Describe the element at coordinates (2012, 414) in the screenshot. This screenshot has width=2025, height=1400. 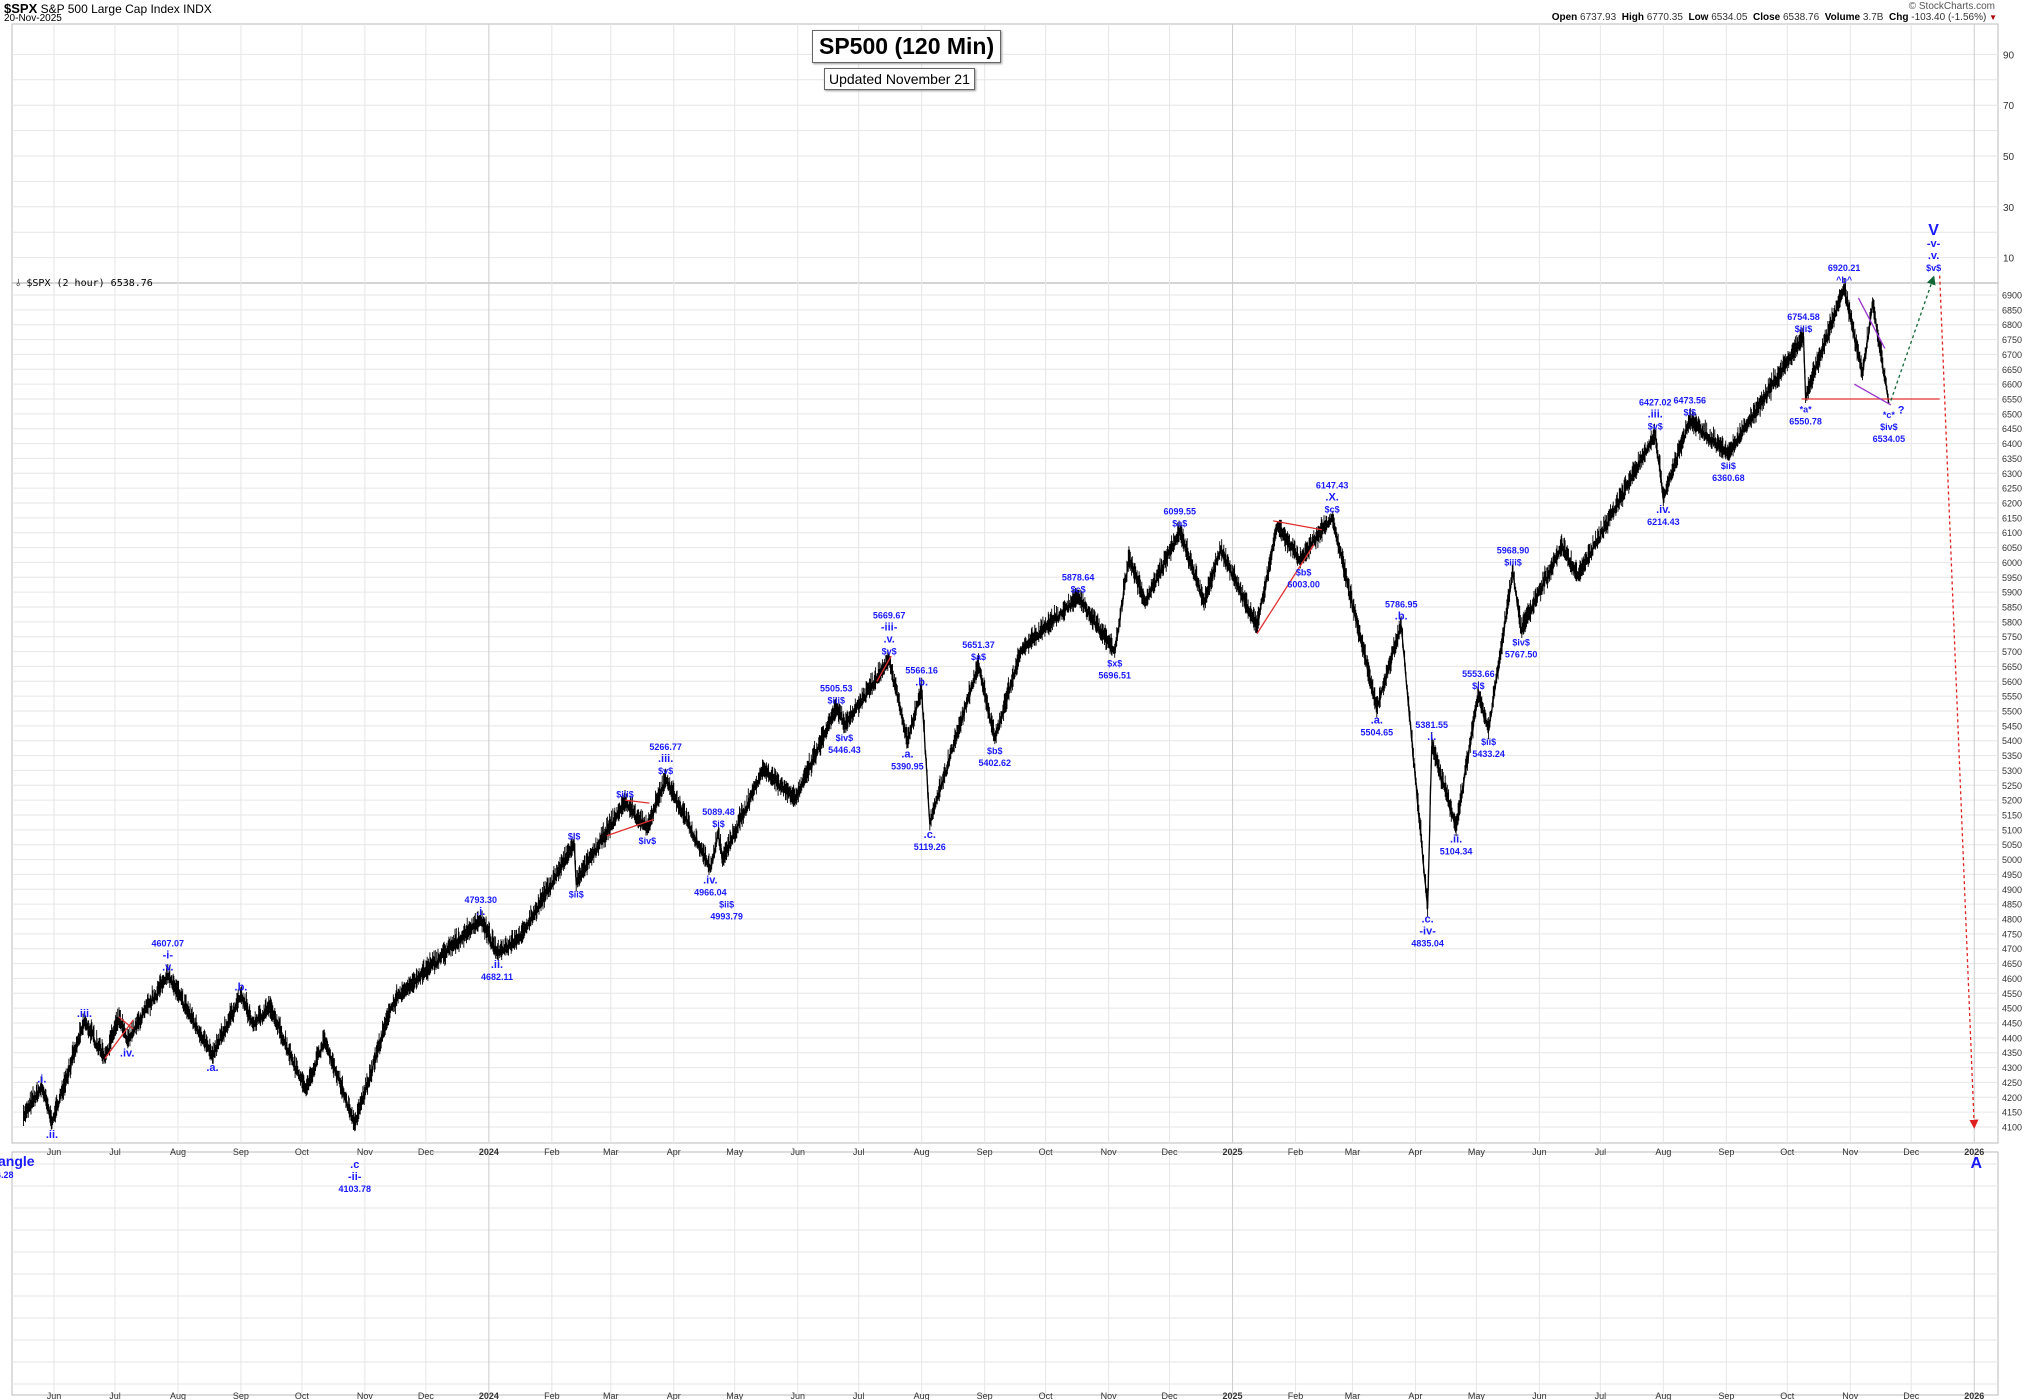
I see `price-tick-label: 6500` at that location.